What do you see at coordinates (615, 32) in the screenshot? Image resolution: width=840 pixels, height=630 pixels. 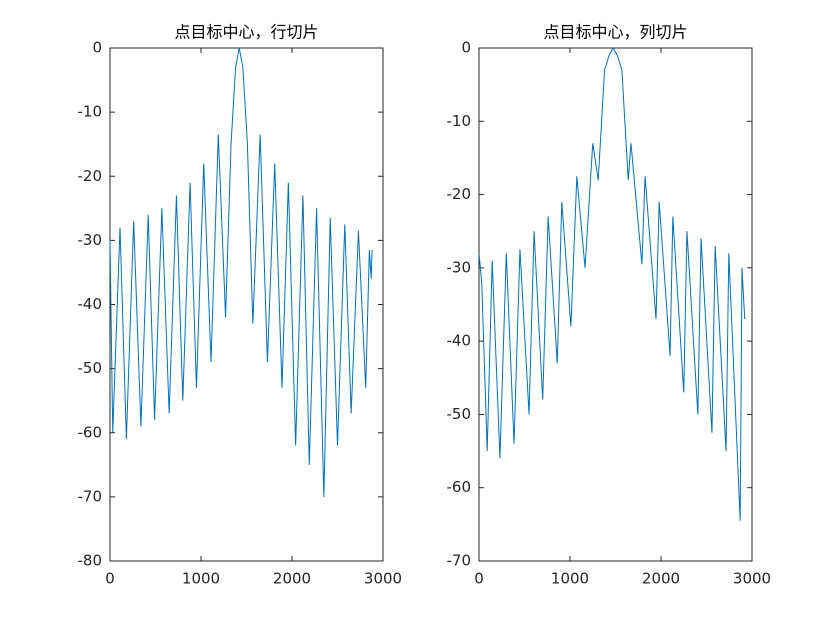 I see `chart-title: 点目标中心，列切片` at bounding box center [615, 32].